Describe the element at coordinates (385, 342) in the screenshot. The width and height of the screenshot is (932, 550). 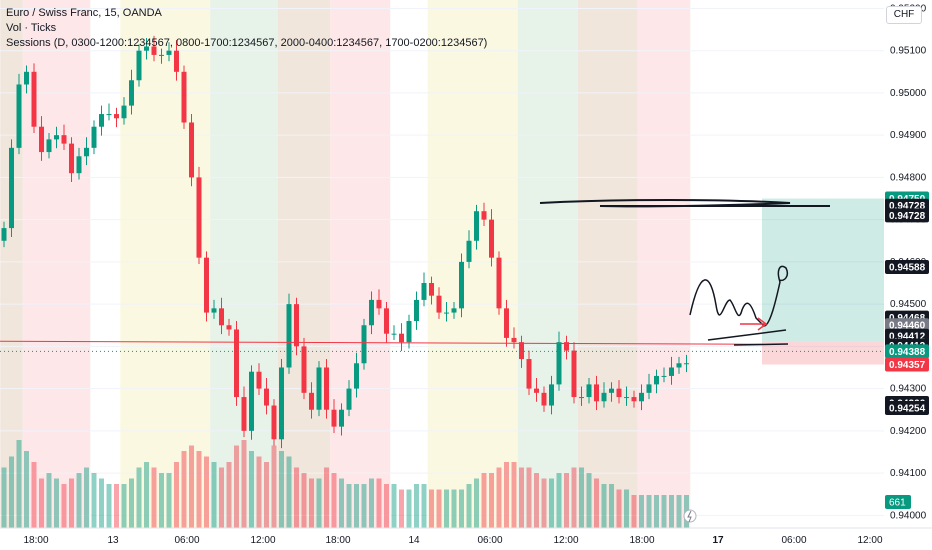
I see `trend-line` at that location.